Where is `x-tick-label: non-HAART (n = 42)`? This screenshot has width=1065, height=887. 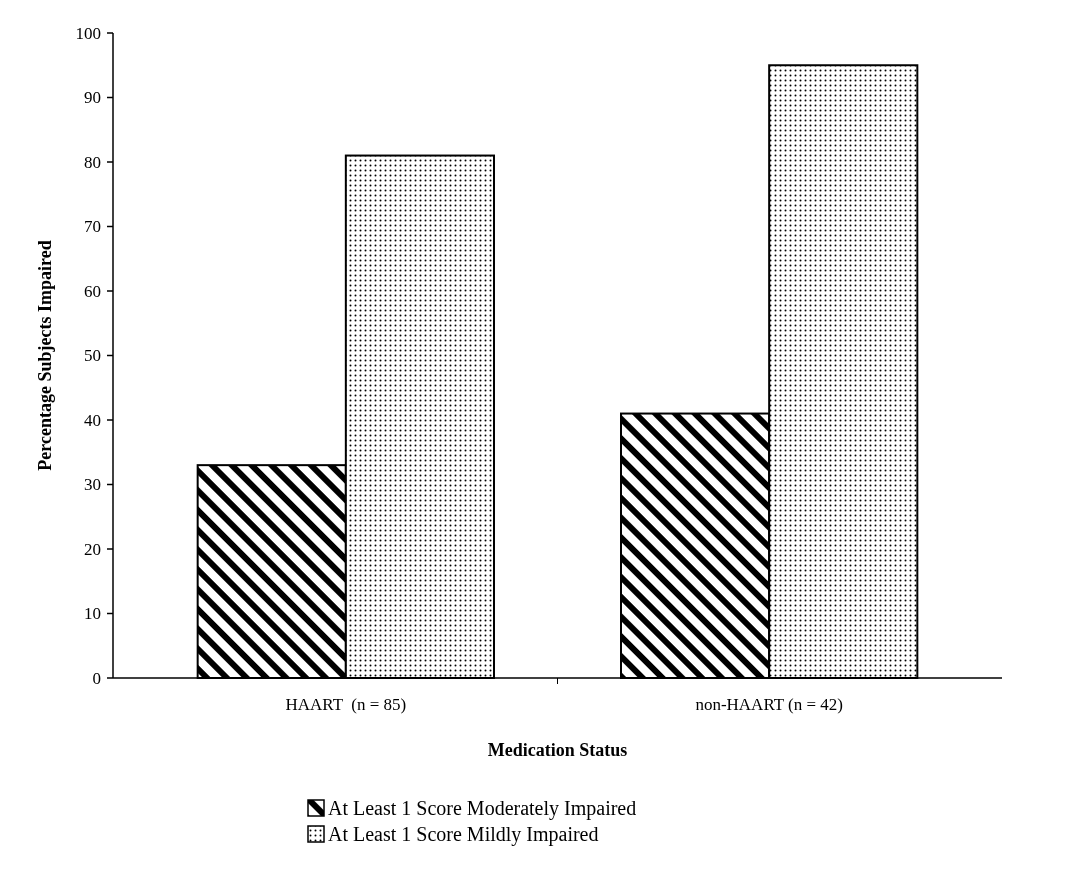 x-tick-label: non-HAART (n = 42) is located at coordinates (769, 704).